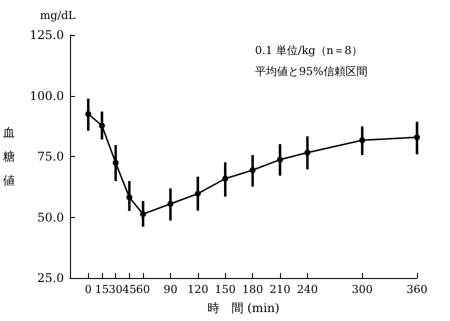 The height and width of the screenshot is (321, 450). I want to click on y-tick-label: 75.0, so click(50, 157).